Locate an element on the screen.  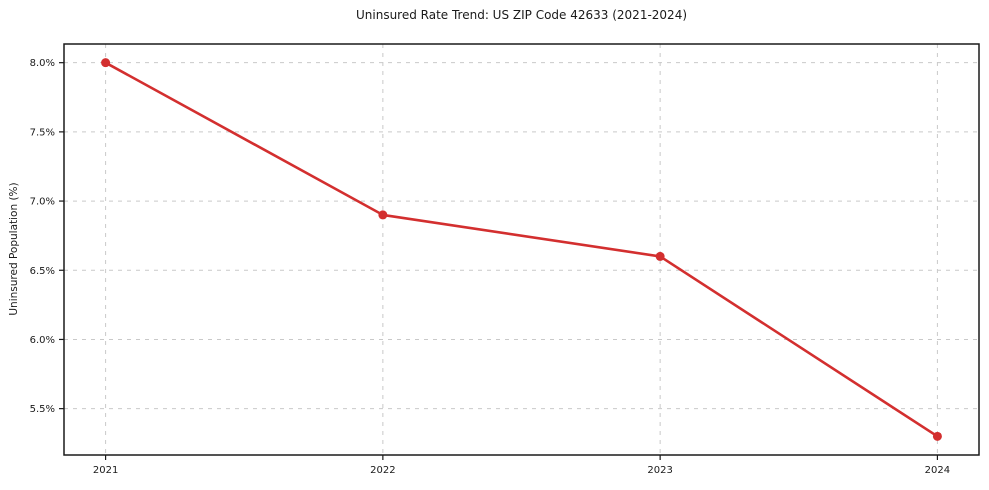
x-tick-label: 2022 is located at coordinates (382, 470).